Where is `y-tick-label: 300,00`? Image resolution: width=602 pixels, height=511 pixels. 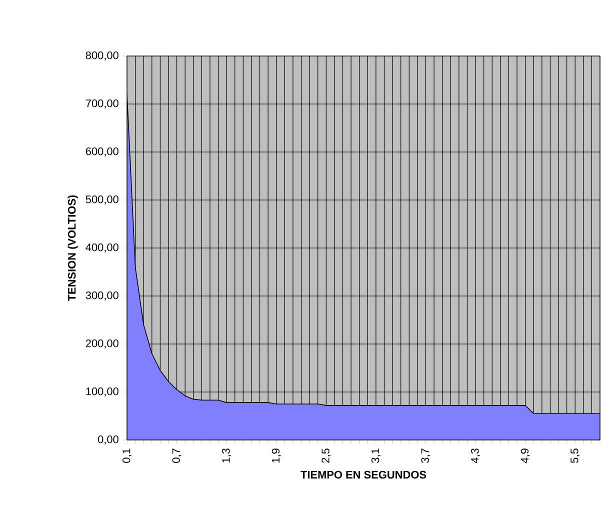 y-tick-label: 300,00 is located at coordinates (102, 296).